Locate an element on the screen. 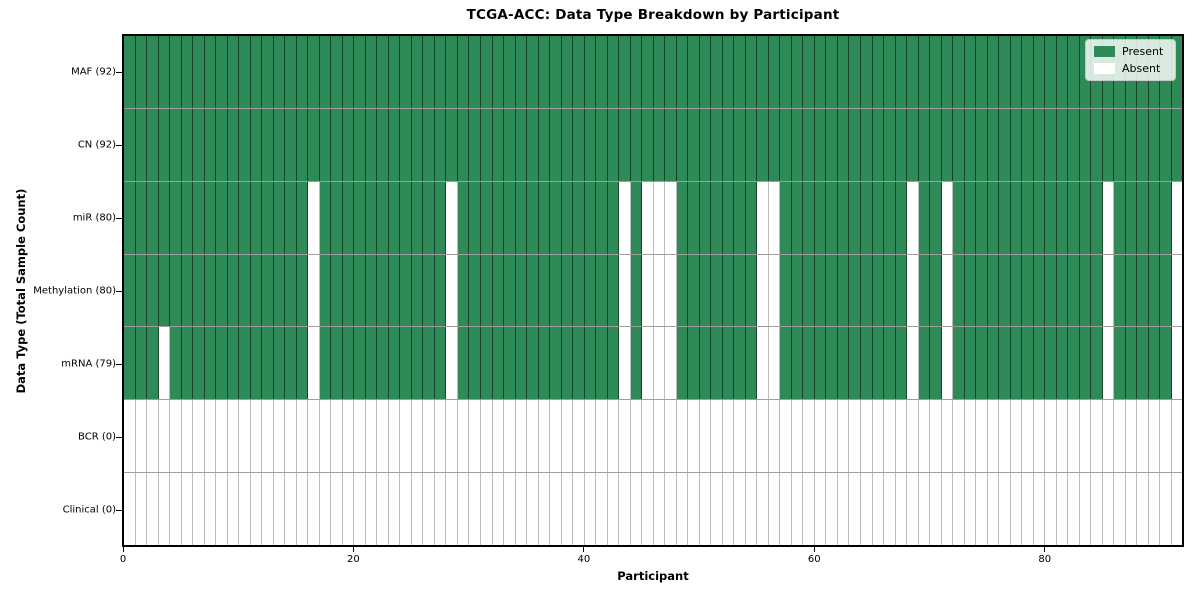  x-tick-label: 80 is located at coordinates (1045, 559).